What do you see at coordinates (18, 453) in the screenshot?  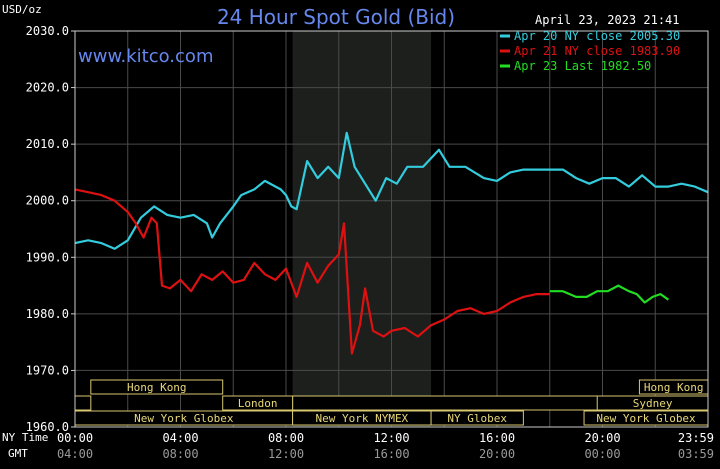 I see `gmt-label: GMT` at bounding box center [18, 453].